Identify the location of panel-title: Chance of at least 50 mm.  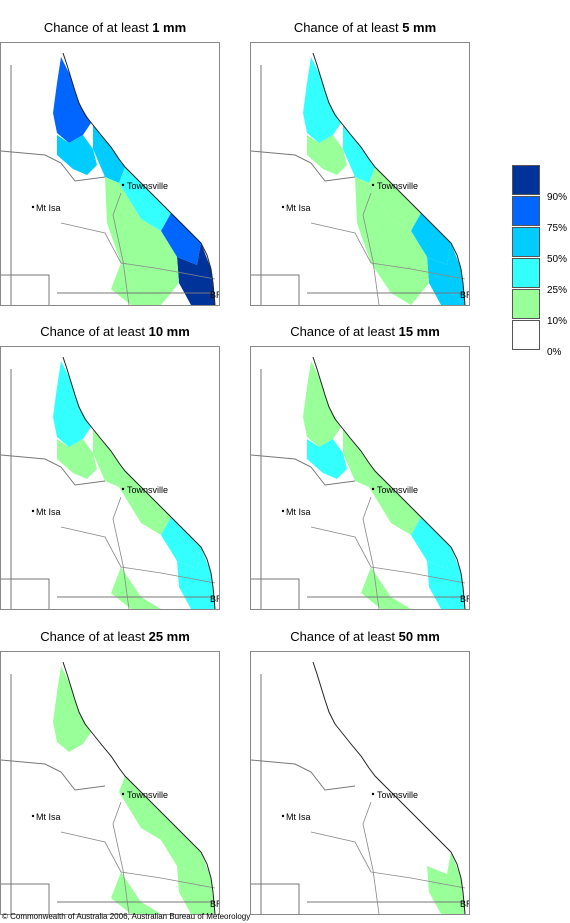
(365, 636).